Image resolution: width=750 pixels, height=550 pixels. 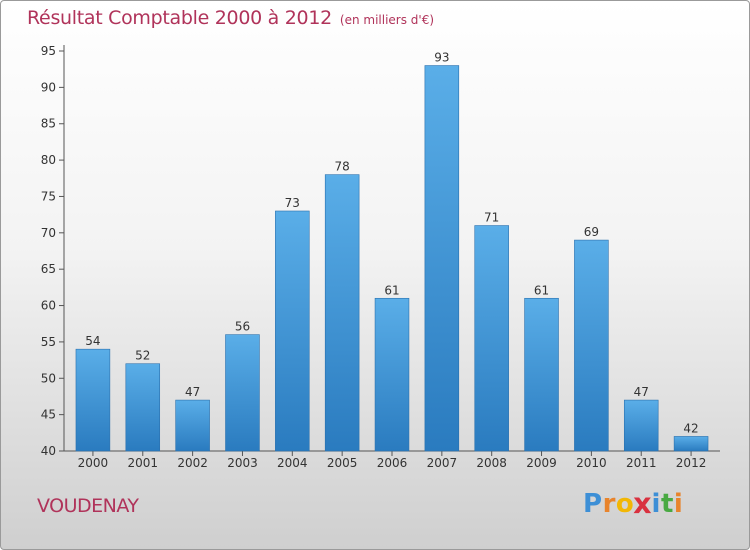 I want to click on bar-2004, so click(x=292, y=331).